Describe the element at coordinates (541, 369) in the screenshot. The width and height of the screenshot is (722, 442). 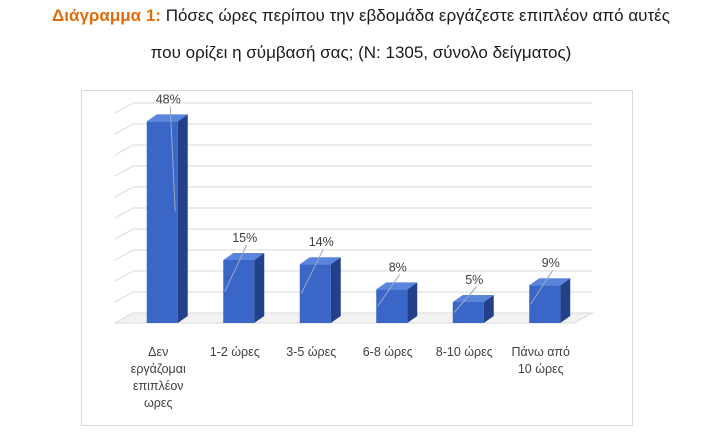
I see `category-label-line: 10 ώρες` at that location.